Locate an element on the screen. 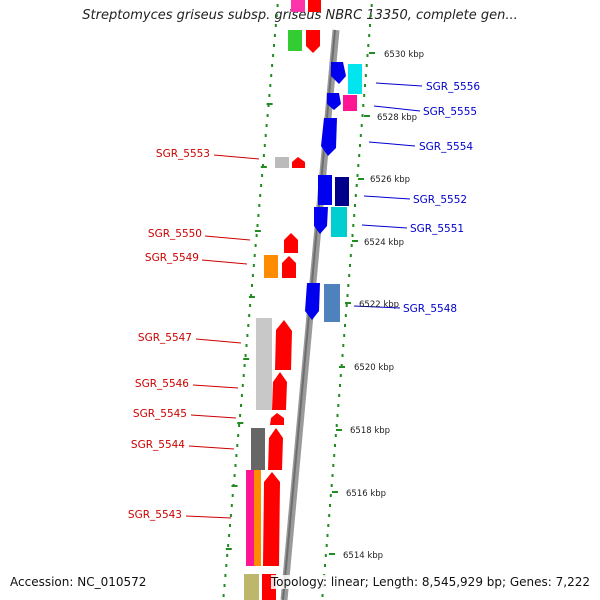 The image size is (600, 600). gene-label-sgr-5544: SGR_5544 is located at coordinates (158, 445).